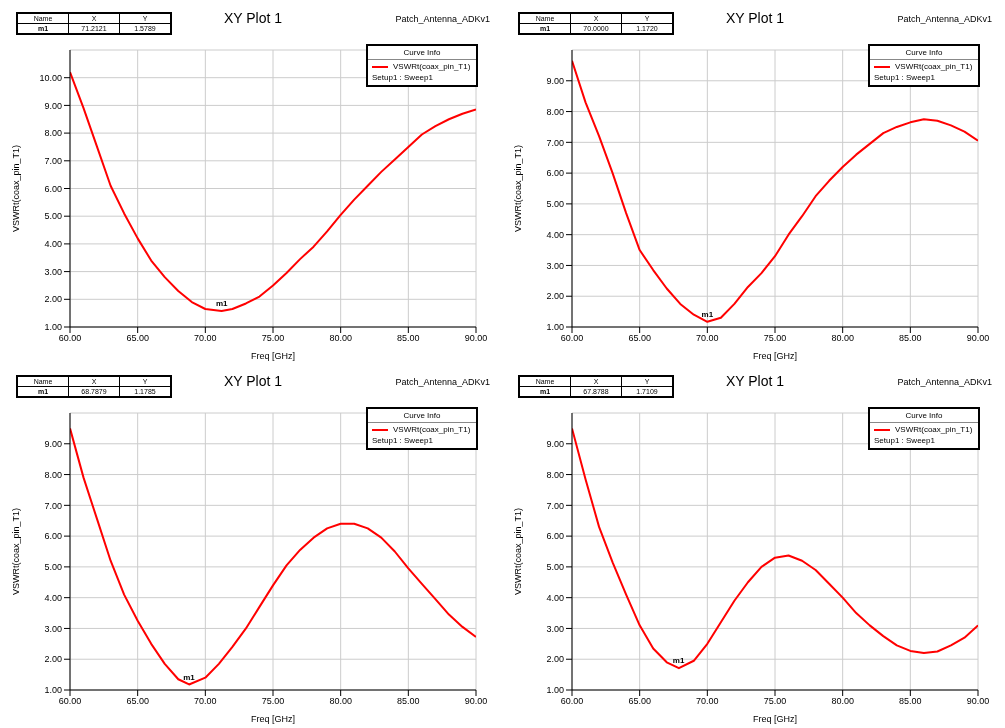 The image size is (1005, 728). I want to click on y-tick-label: 10.00, so click(50, 77).